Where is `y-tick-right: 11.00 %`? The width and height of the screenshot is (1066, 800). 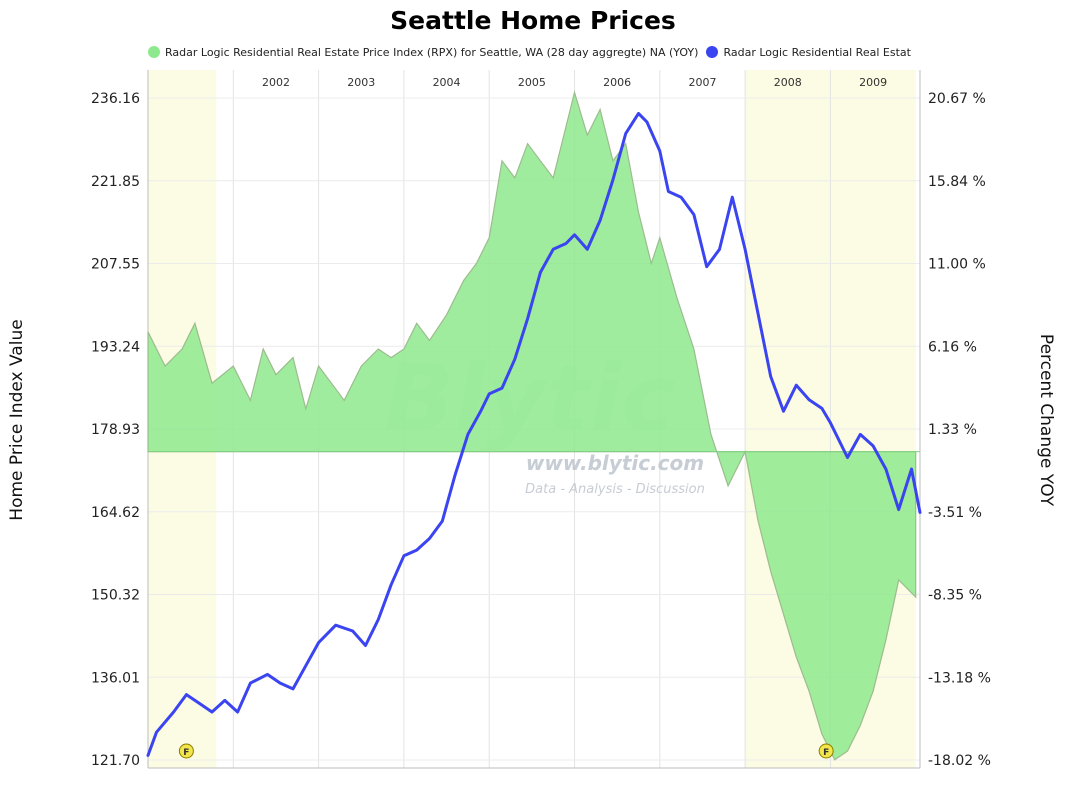
y-tick-right: 11.00 % is located at coordinates (957, 265).